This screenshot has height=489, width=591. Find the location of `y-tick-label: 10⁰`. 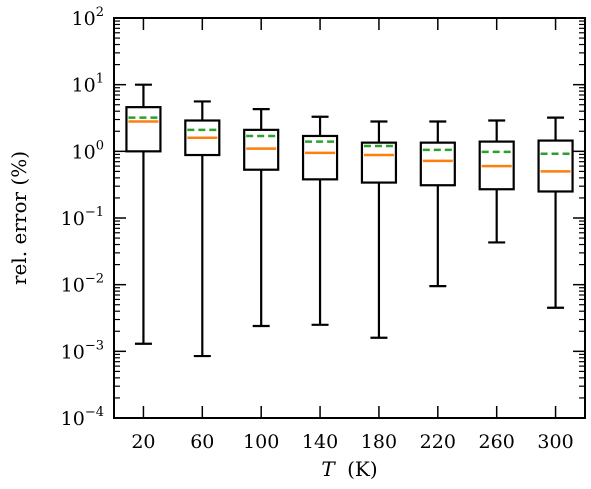

y-tick-label: 10⁰ is located at coordinates (88, 150).